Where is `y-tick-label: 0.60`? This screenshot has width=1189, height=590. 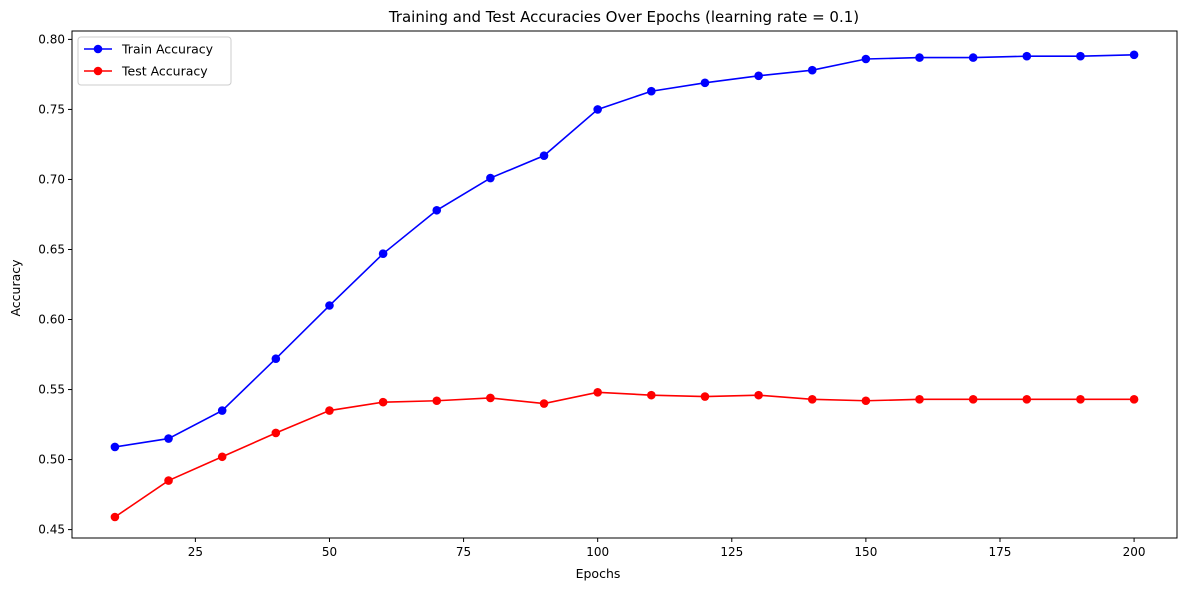
y-tick-label: 0.60 is located at coordinates (51, 320).